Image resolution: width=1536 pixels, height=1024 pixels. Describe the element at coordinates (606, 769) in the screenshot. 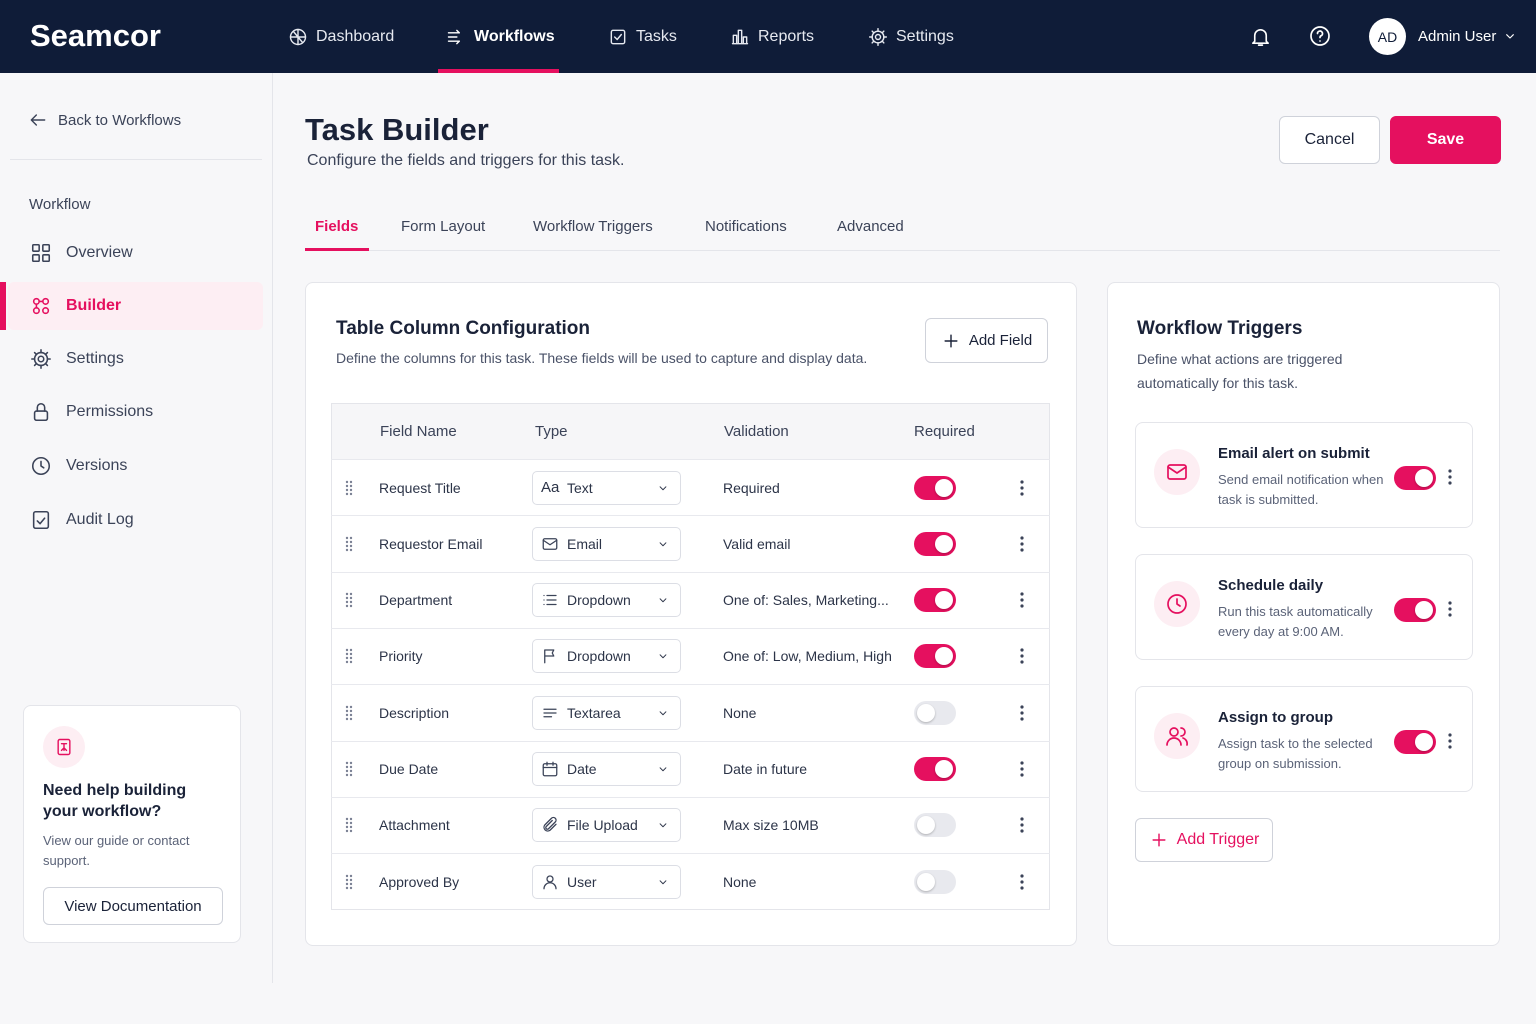

I see `type-select: Date` at that location.